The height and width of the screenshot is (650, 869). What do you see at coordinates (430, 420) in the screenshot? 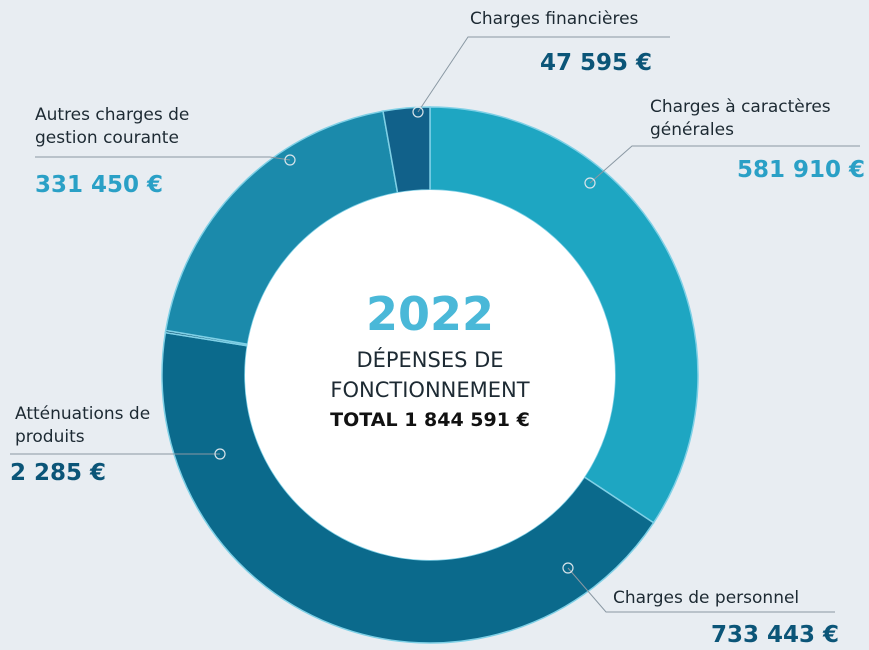
I see `center-total: TOTAL 1 844 591 €` at bounding box center [430, 420].